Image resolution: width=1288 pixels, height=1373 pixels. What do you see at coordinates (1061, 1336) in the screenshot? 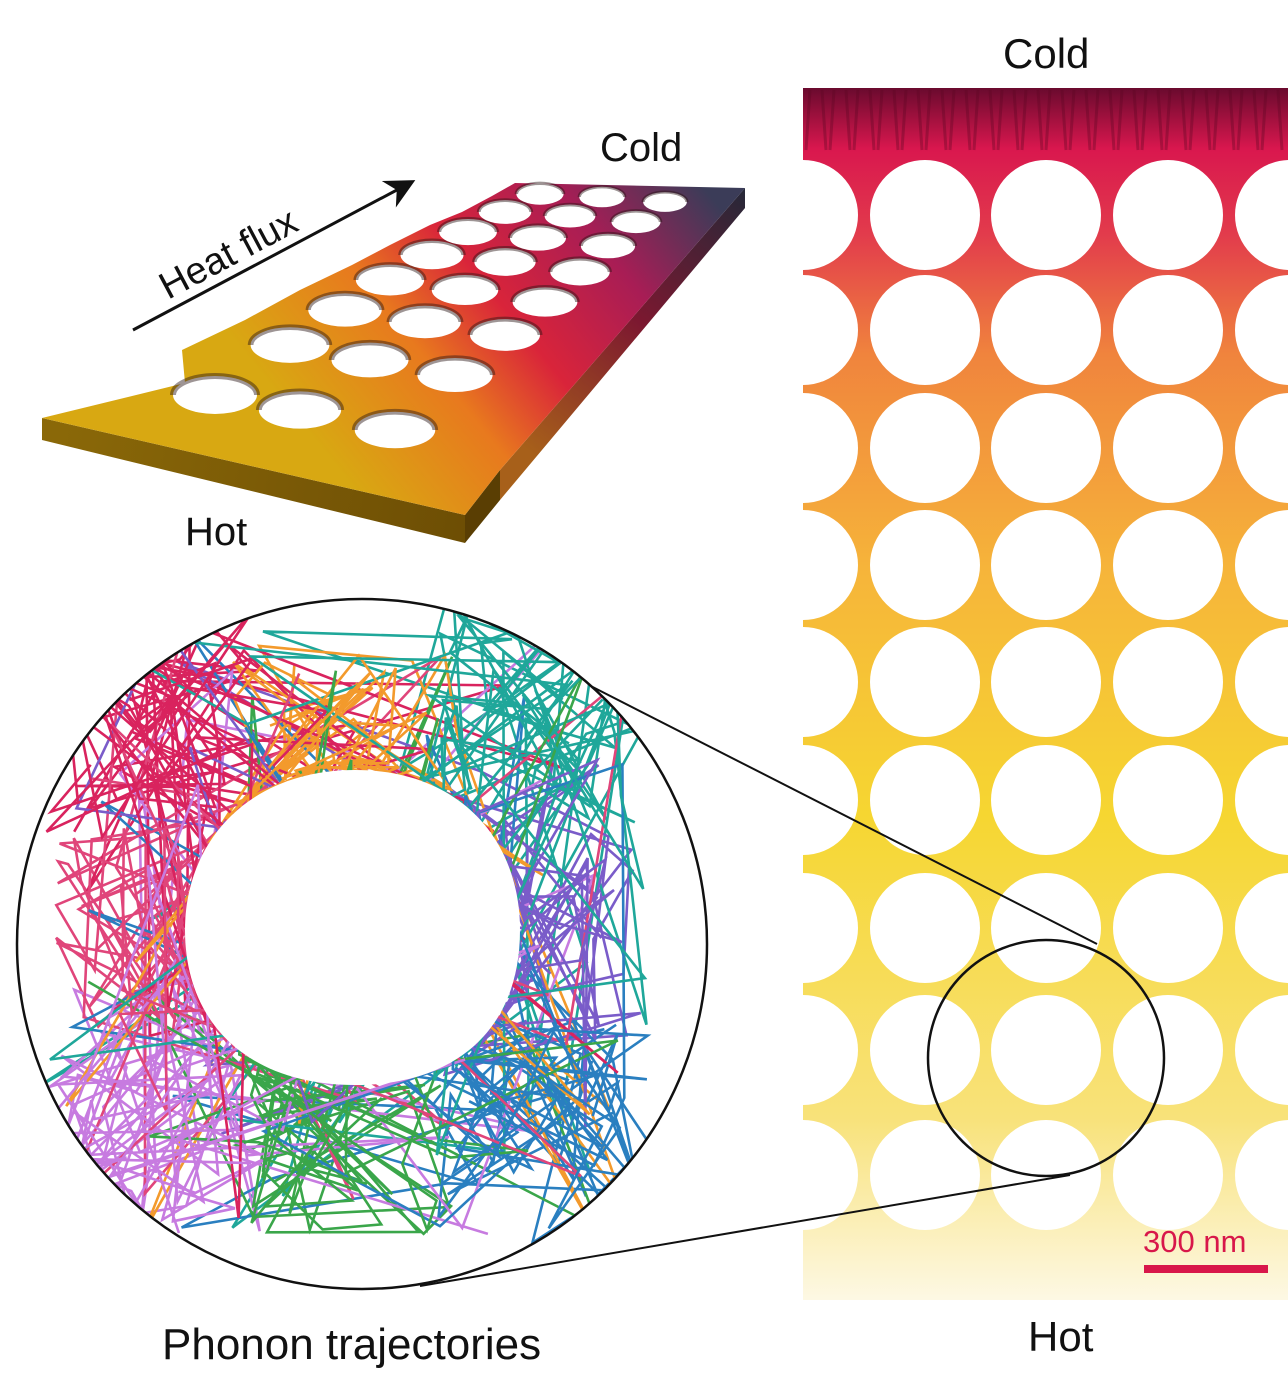
I see `hot-label-map: Hot` at bounding box center [1061, 1336].